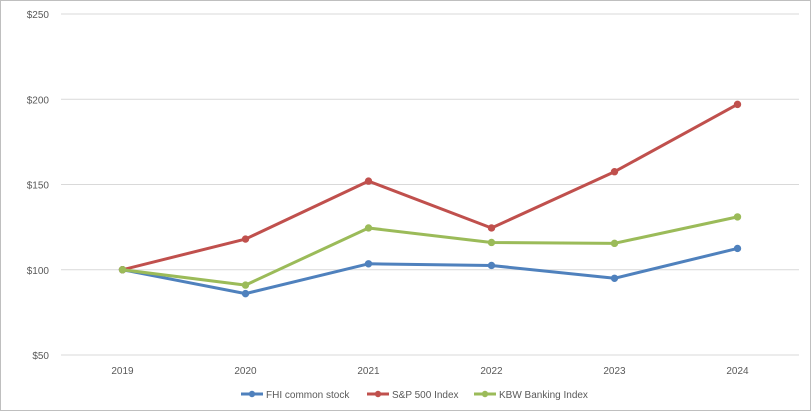  I want to click on x-axis-tick-labels: 2019 2020 2021 2022 2023 2024, so click(430, 371).